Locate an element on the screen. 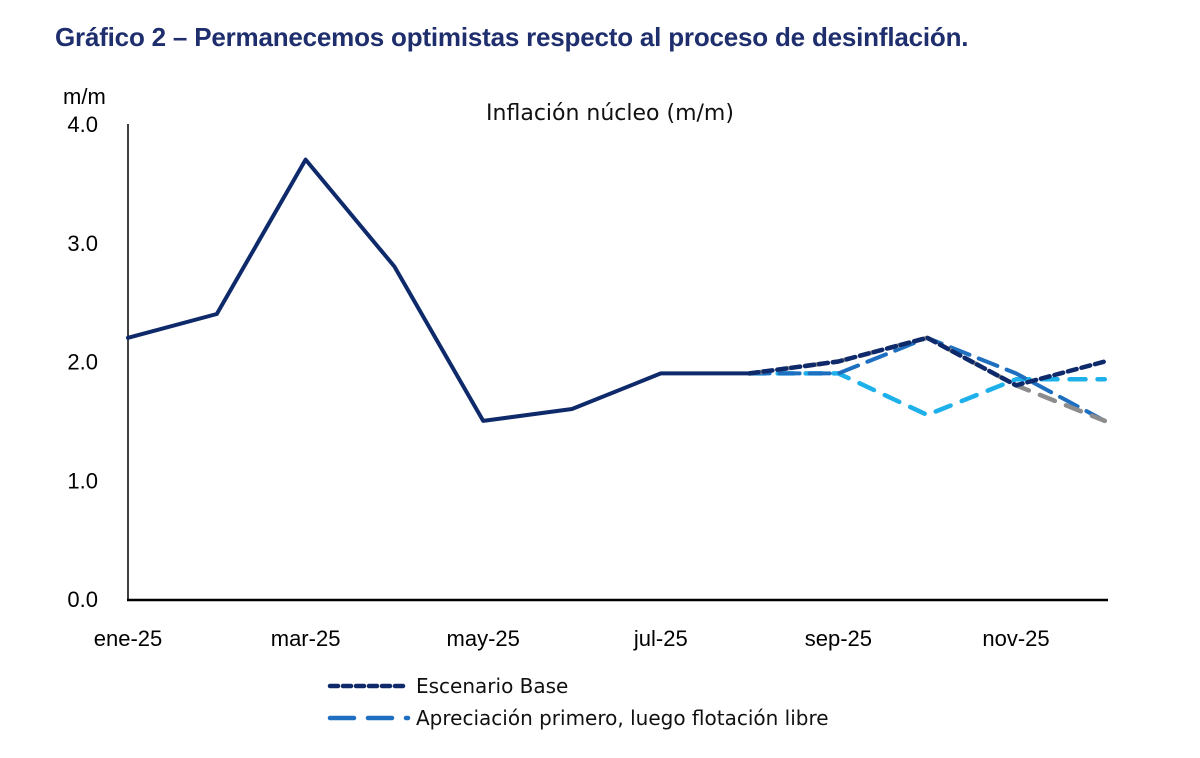 The width and height of the screenshot is (1200, 758). y-tick-label: 3.0 is located at coordinates (82, 243).